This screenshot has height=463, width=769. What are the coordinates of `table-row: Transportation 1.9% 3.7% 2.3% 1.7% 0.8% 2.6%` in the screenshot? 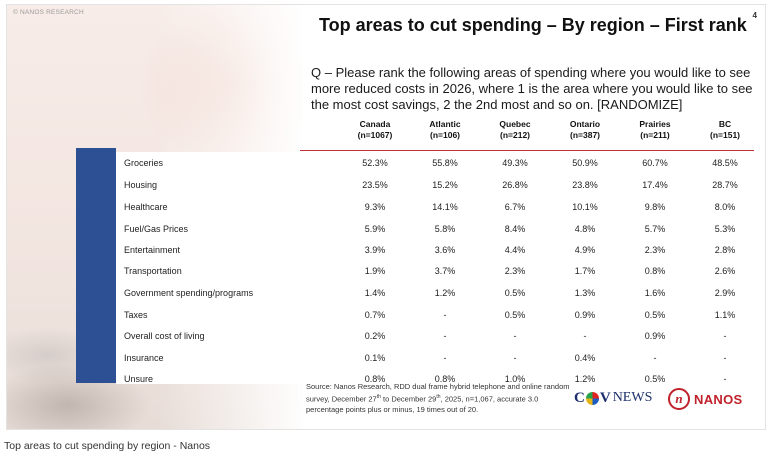 It's located at (436, 271).